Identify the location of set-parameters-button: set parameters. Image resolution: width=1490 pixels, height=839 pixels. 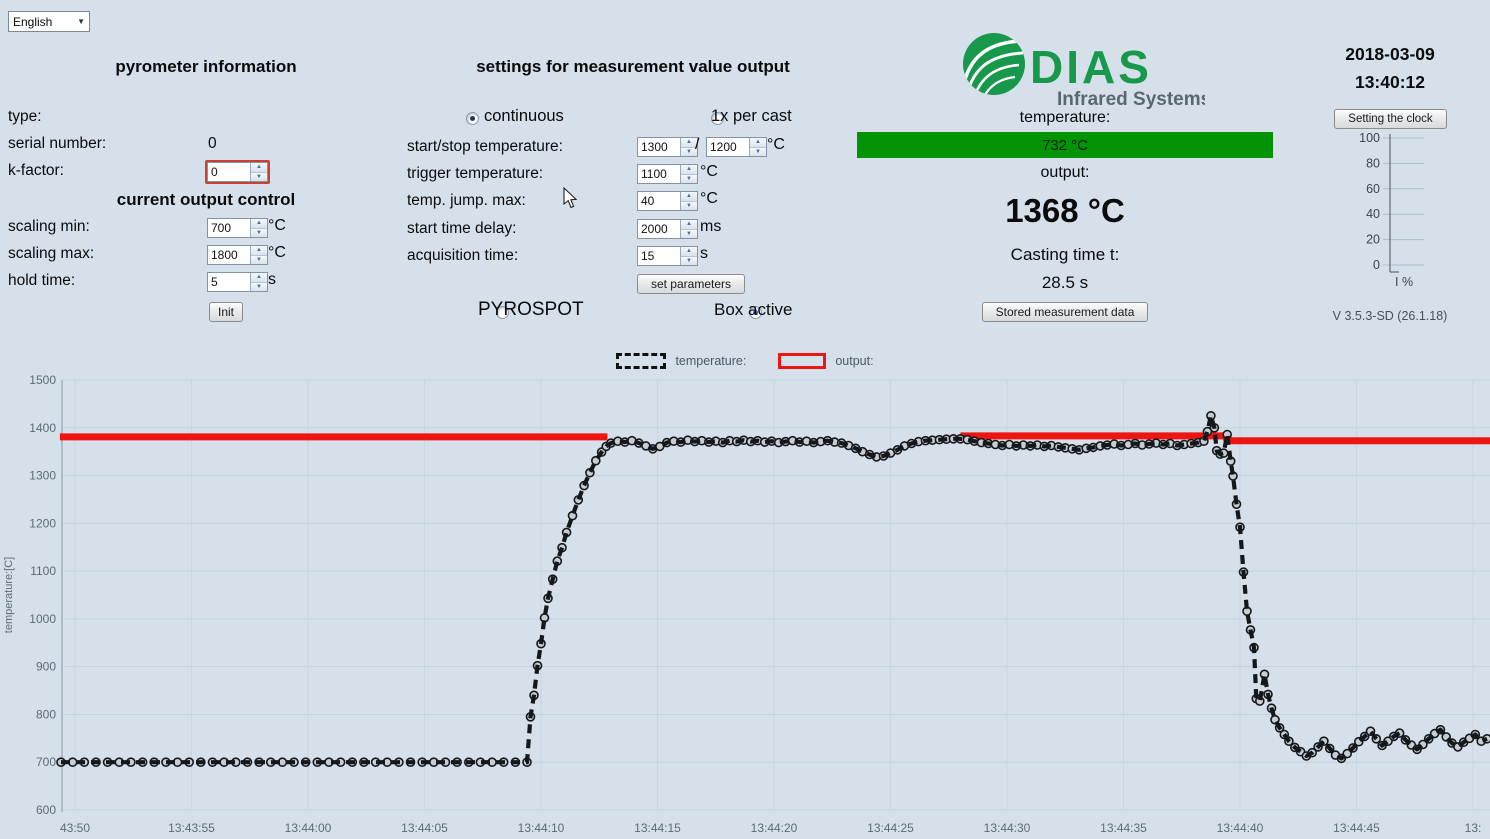
(691, 284).